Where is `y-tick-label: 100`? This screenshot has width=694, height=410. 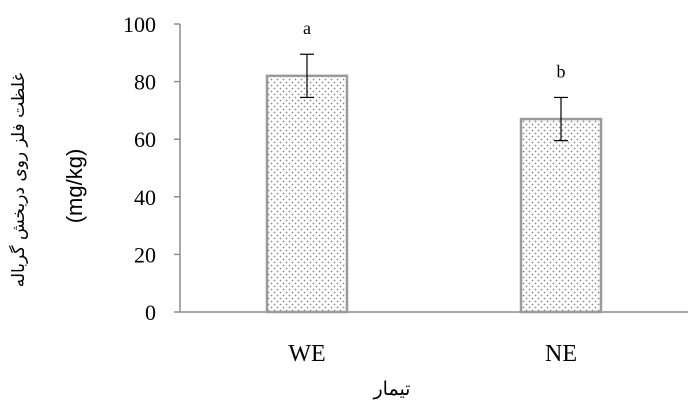 y-tick-label: 100 is located at coordinates (139, 24).